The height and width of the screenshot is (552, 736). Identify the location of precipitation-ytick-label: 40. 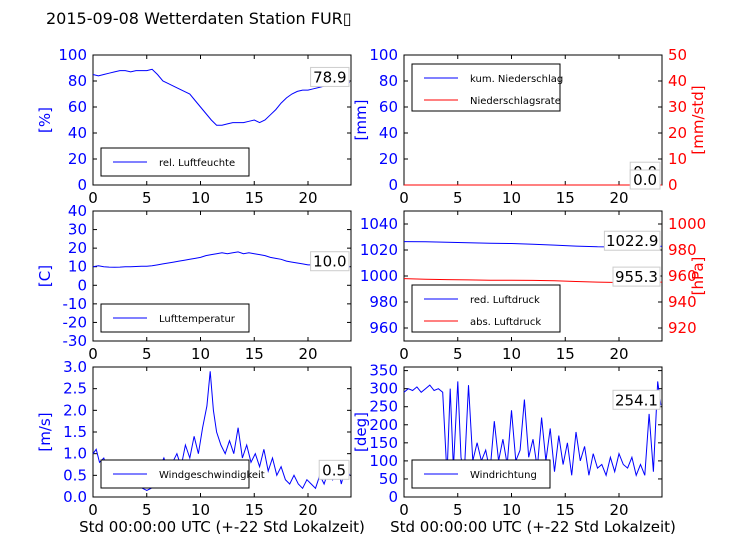
(388, 133).